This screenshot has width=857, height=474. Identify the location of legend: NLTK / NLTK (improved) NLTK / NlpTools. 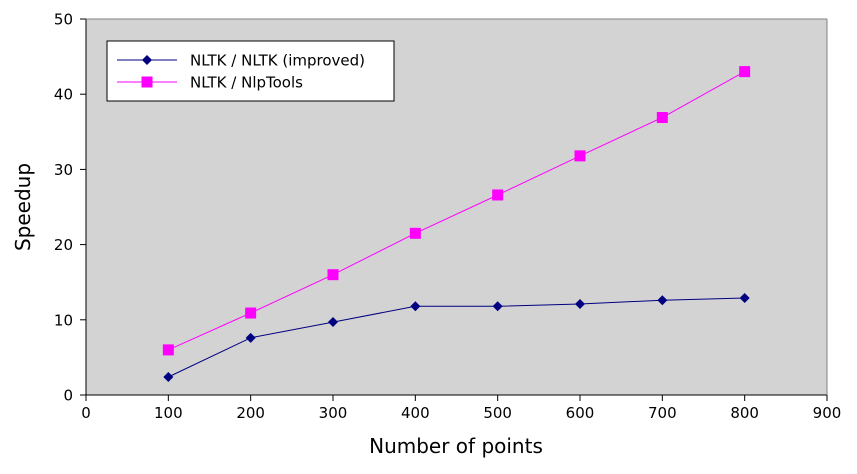
(250, 71).